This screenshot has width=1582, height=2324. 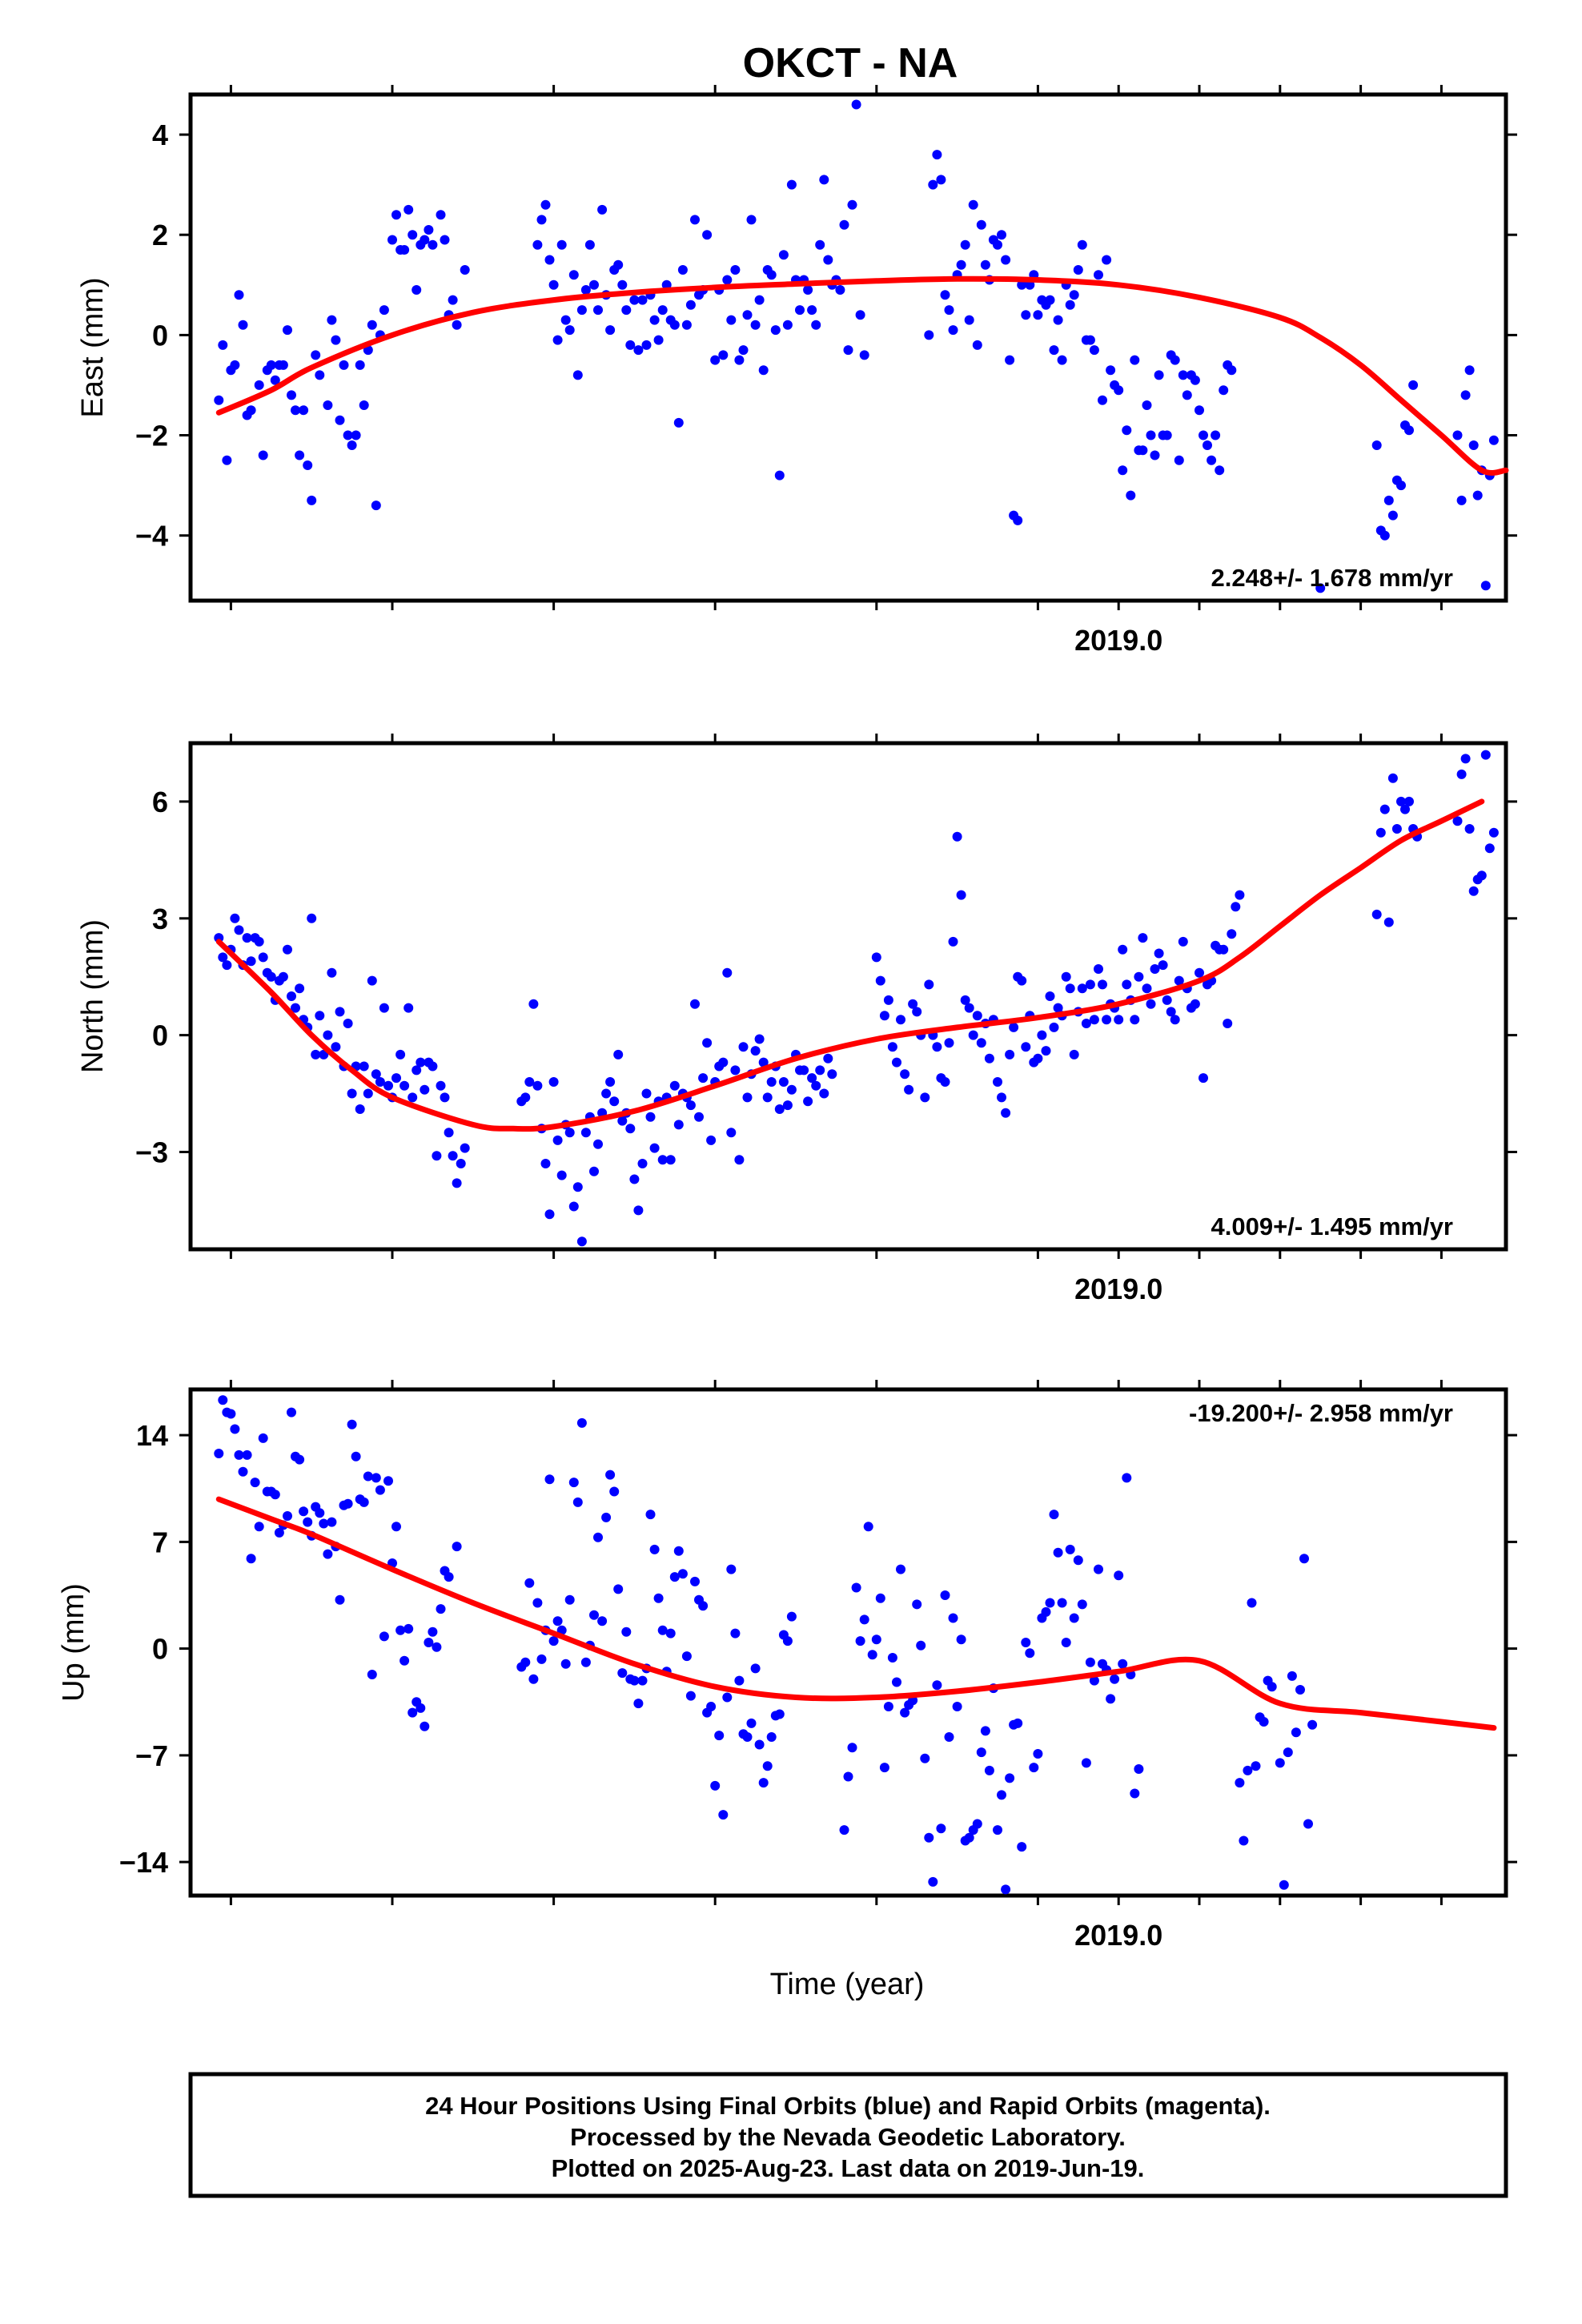 I want to click on y-tick-label-north-2: 3, so click(x=160, y=919).